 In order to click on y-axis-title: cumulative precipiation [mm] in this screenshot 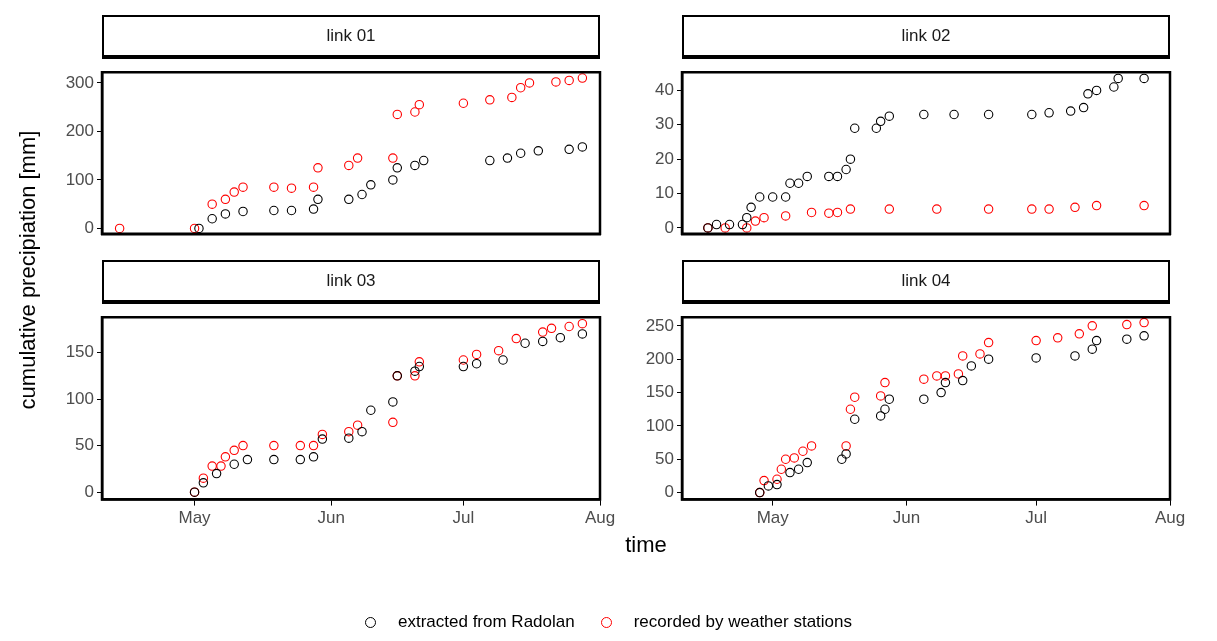, I will do `click(28, 270)`.